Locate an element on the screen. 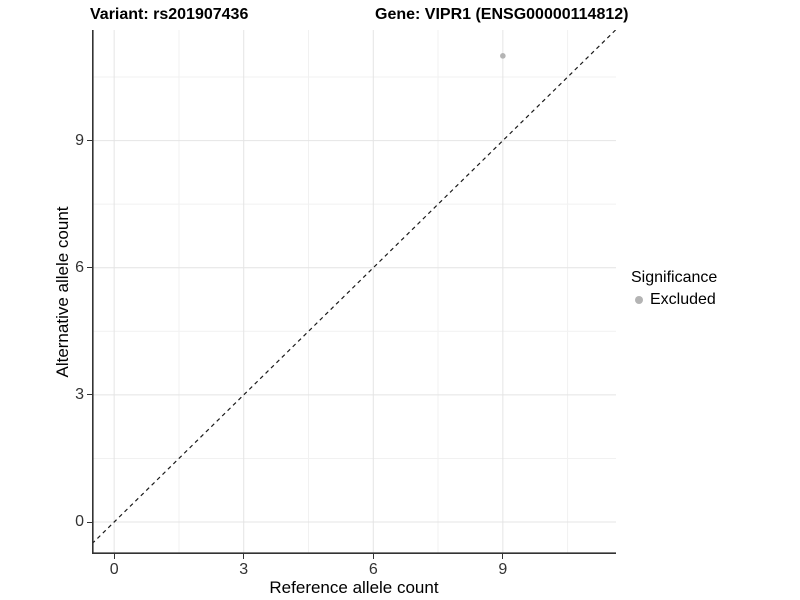  x-axis-title: Reference allele count is located at coordinates (354, 587).